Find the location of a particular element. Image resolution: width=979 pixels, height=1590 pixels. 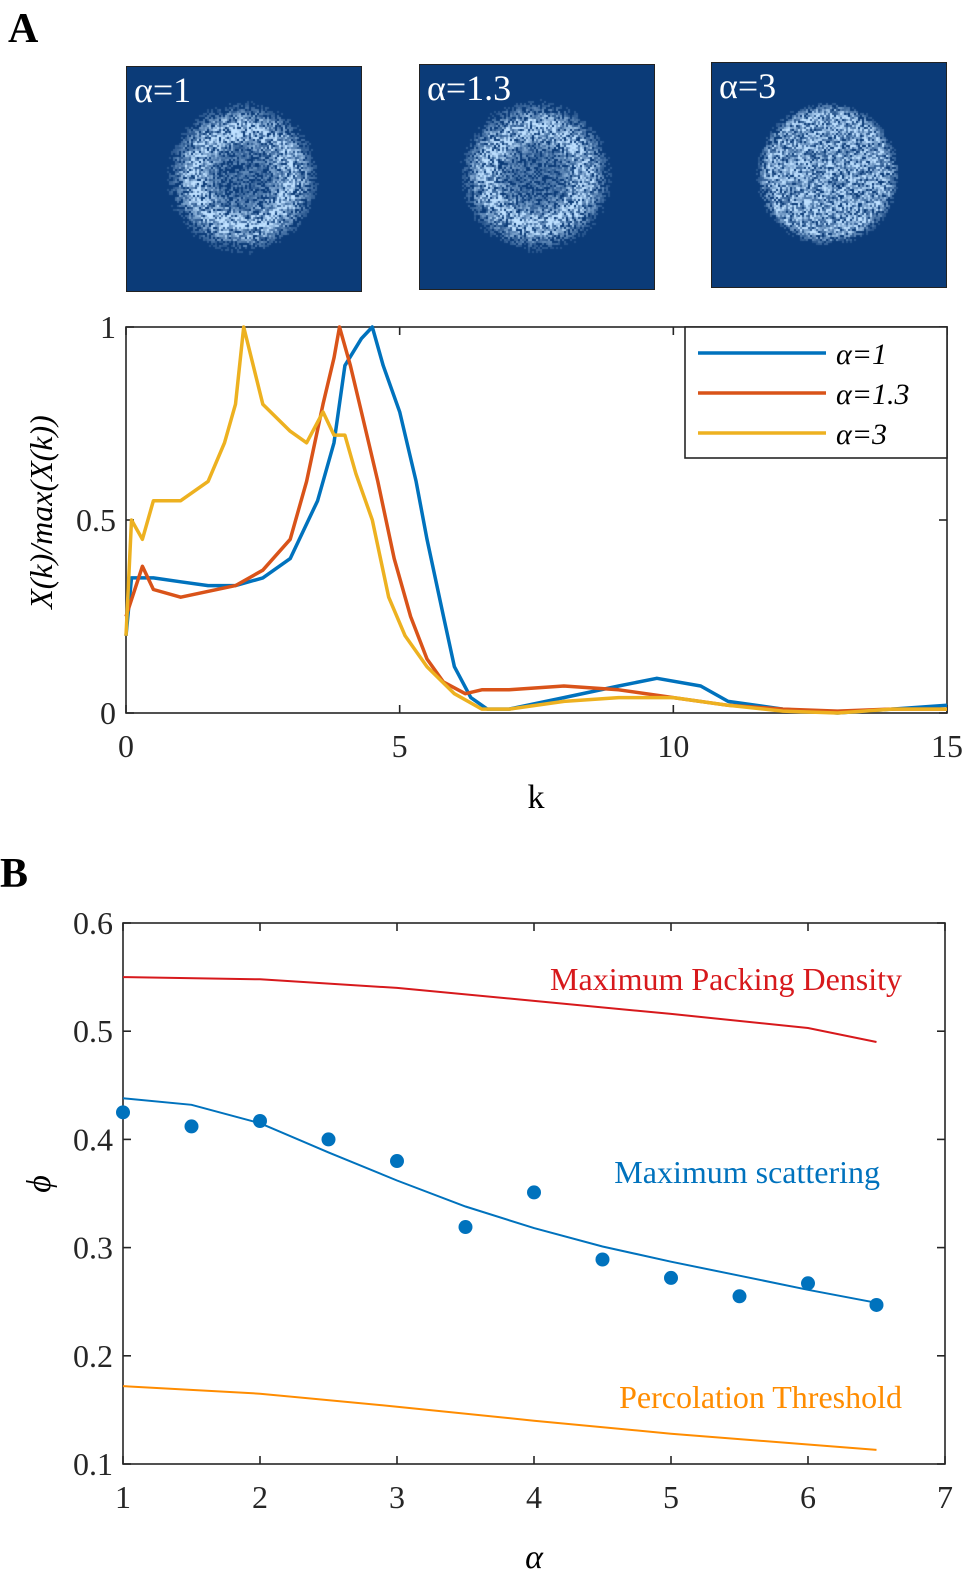

diffraction-image: α=1 is located at coordinates (244, 179).